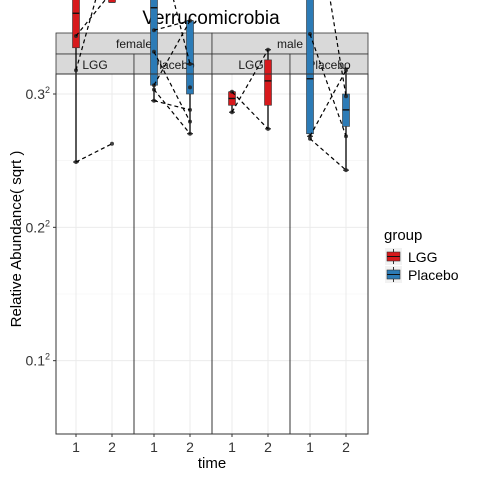  I want to click on legend-item-label: LGG, so click(423, 257).